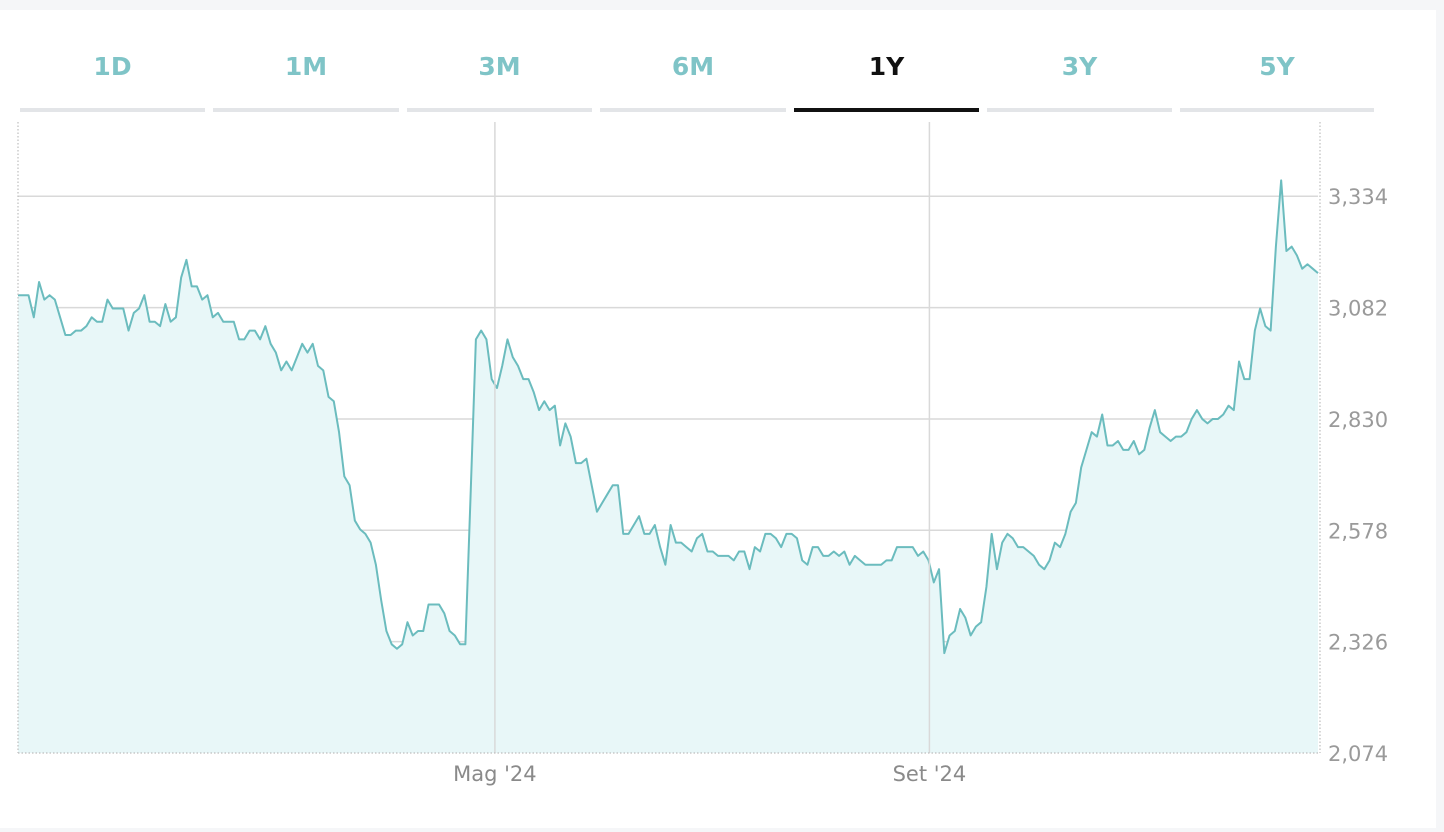 The height and width of the screenshot is (832, 1444). What do you see at coordinates (1358, 531) in the screenshot?
I see `y-tick-label: 2,578` at bounding box center [1358, 531].